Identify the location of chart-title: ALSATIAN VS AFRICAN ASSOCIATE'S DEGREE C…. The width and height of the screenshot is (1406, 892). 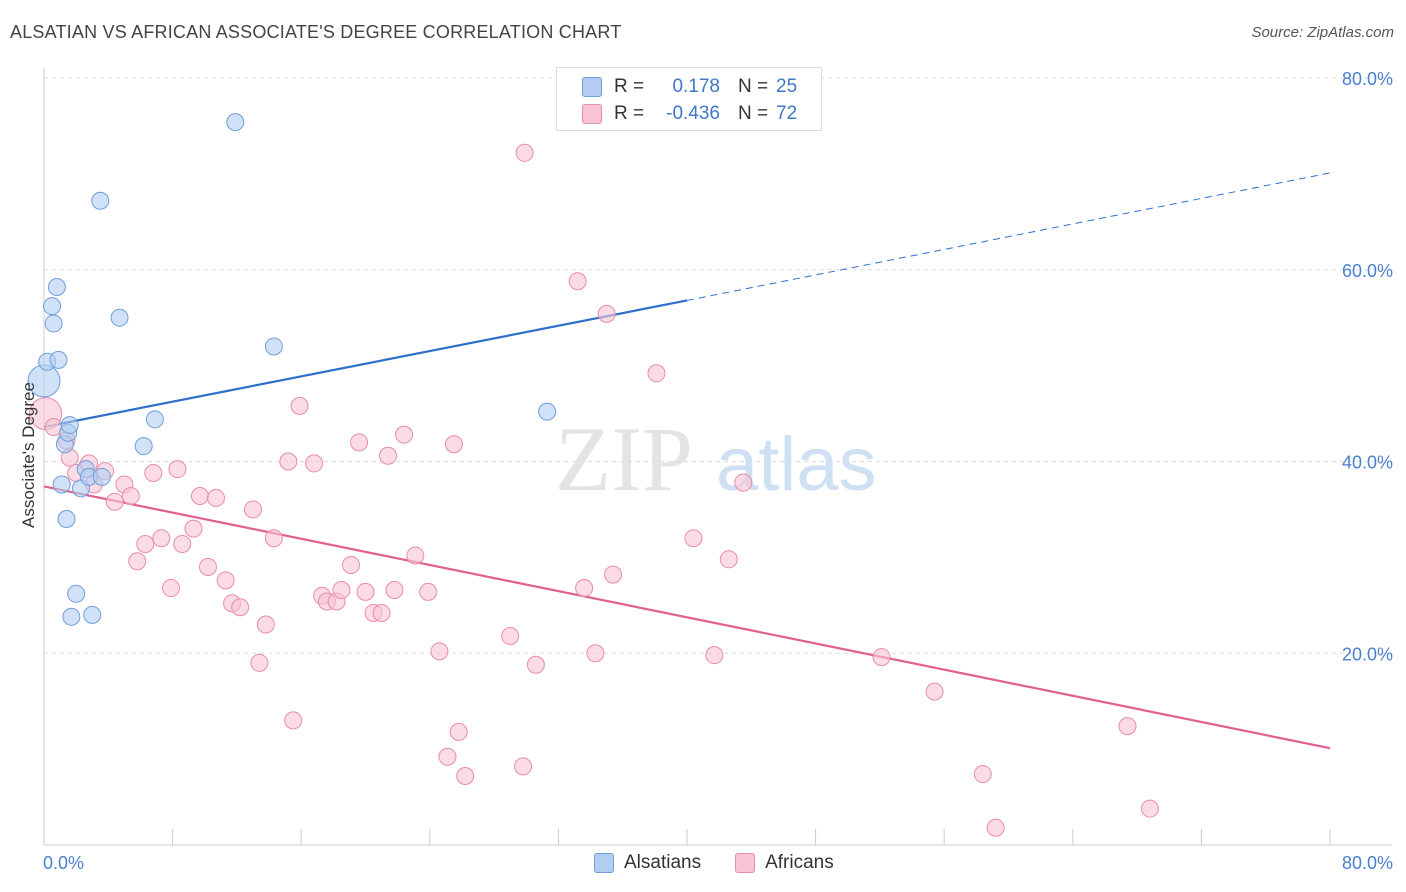
(316, 32).